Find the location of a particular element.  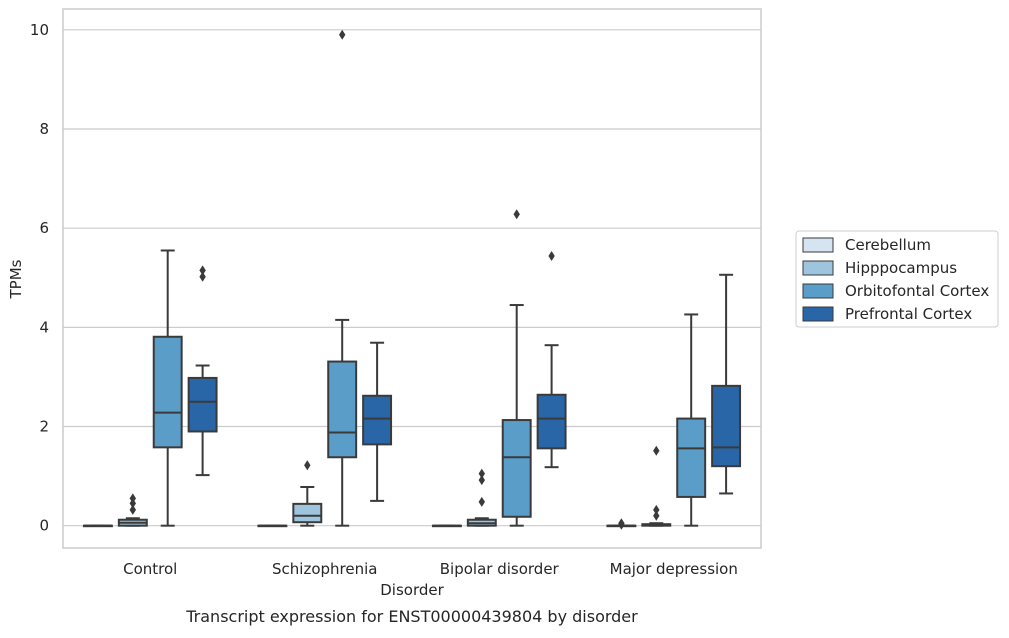

box-orbitofontal-cortex-schizophrenia is located at coordinates (342, 278).